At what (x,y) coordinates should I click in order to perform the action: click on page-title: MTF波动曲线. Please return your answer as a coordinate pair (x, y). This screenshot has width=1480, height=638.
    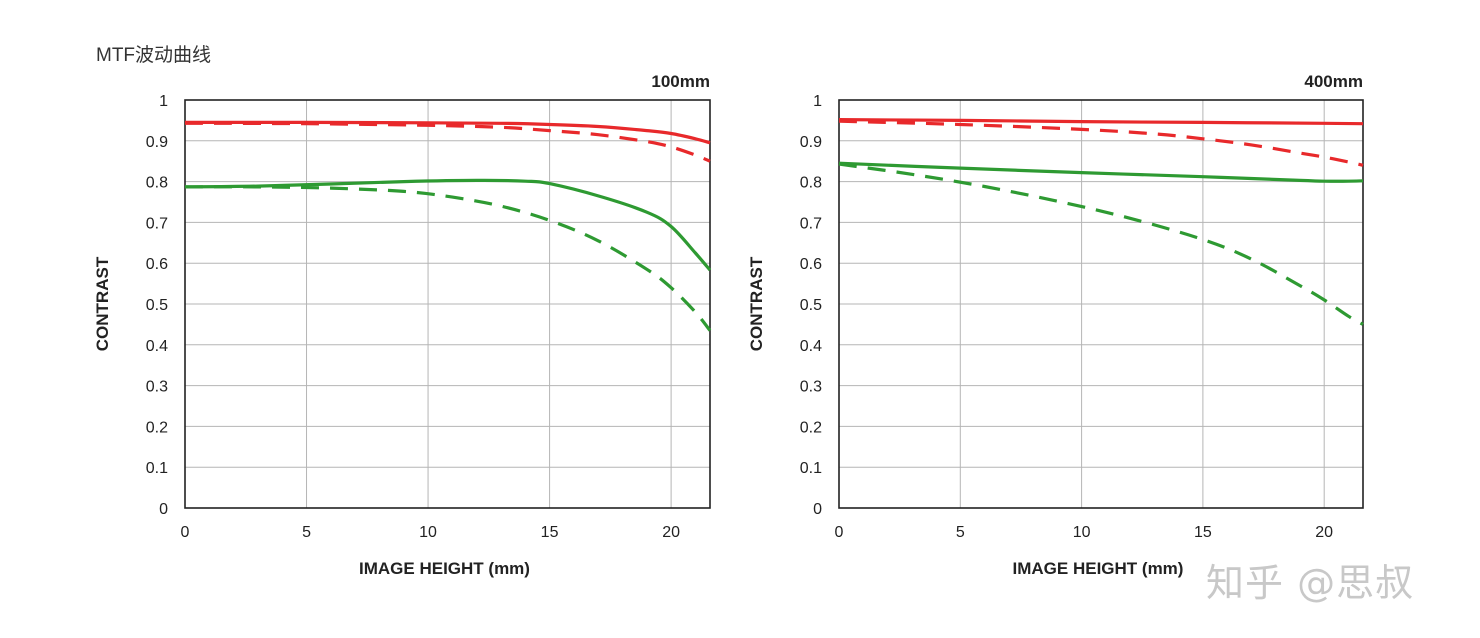
    Looking at the image, I should click on (154, 55).